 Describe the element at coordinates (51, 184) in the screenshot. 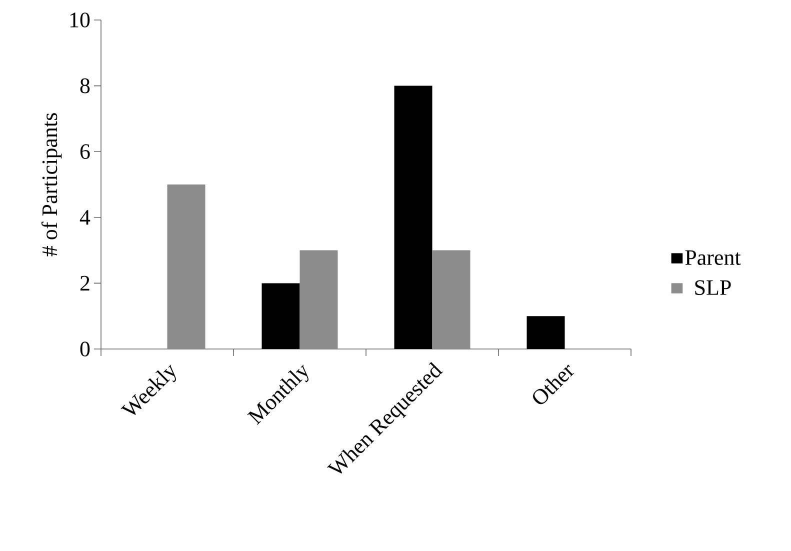

I see `y-axis-title: # of Participants` at that location.